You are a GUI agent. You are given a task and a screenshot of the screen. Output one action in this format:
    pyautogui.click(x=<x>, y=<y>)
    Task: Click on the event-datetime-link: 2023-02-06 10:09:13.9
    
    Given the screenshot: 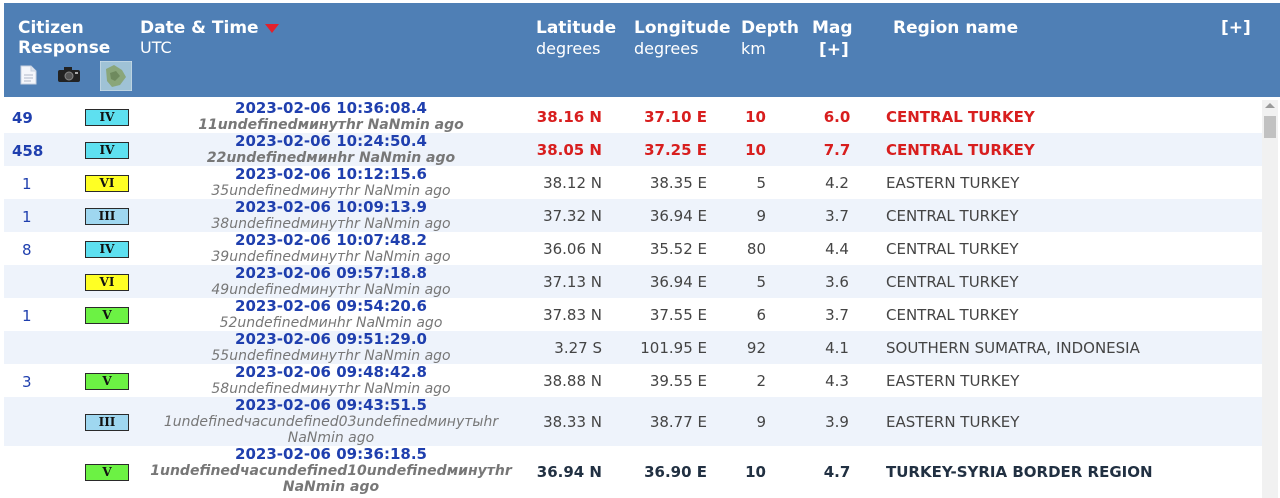 What is the action you would take?
    pyautogui.click(x=331, y=207)
    